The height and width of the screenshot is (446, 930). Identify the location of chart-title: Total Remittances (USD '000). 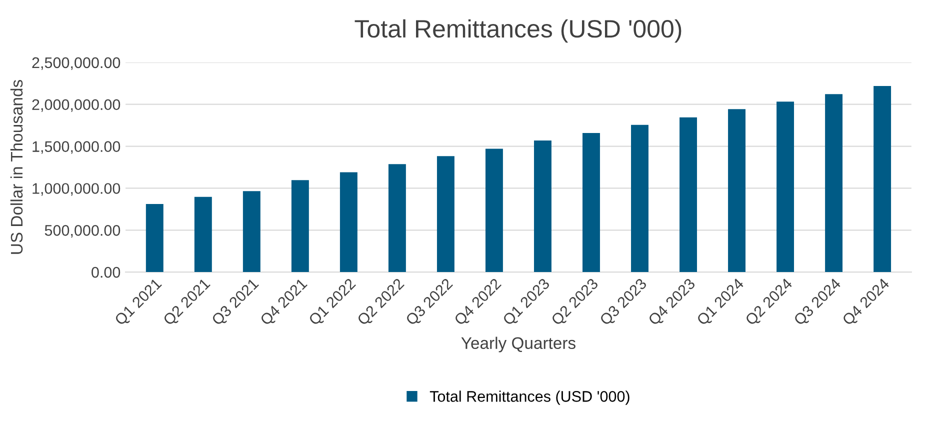
(518, 31).